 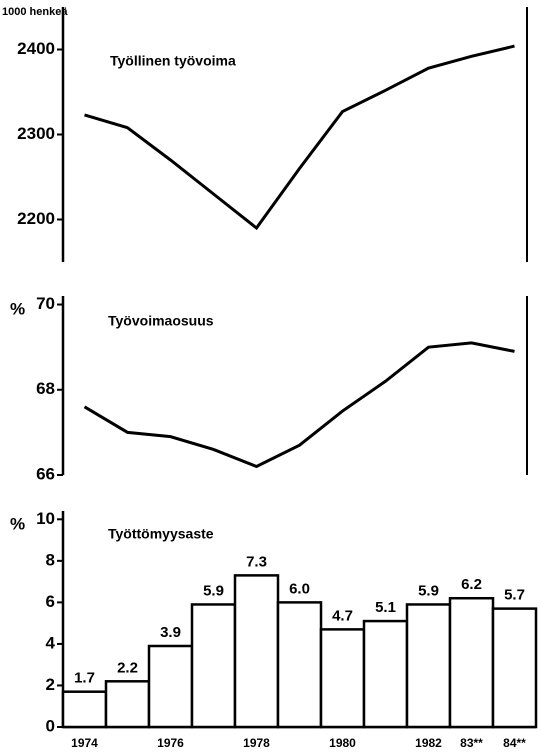 What do you see at coordinates (161, 534) in the screenshot?
I see `panel-title: Työttömyysaste` at bounding box center [161, 534].